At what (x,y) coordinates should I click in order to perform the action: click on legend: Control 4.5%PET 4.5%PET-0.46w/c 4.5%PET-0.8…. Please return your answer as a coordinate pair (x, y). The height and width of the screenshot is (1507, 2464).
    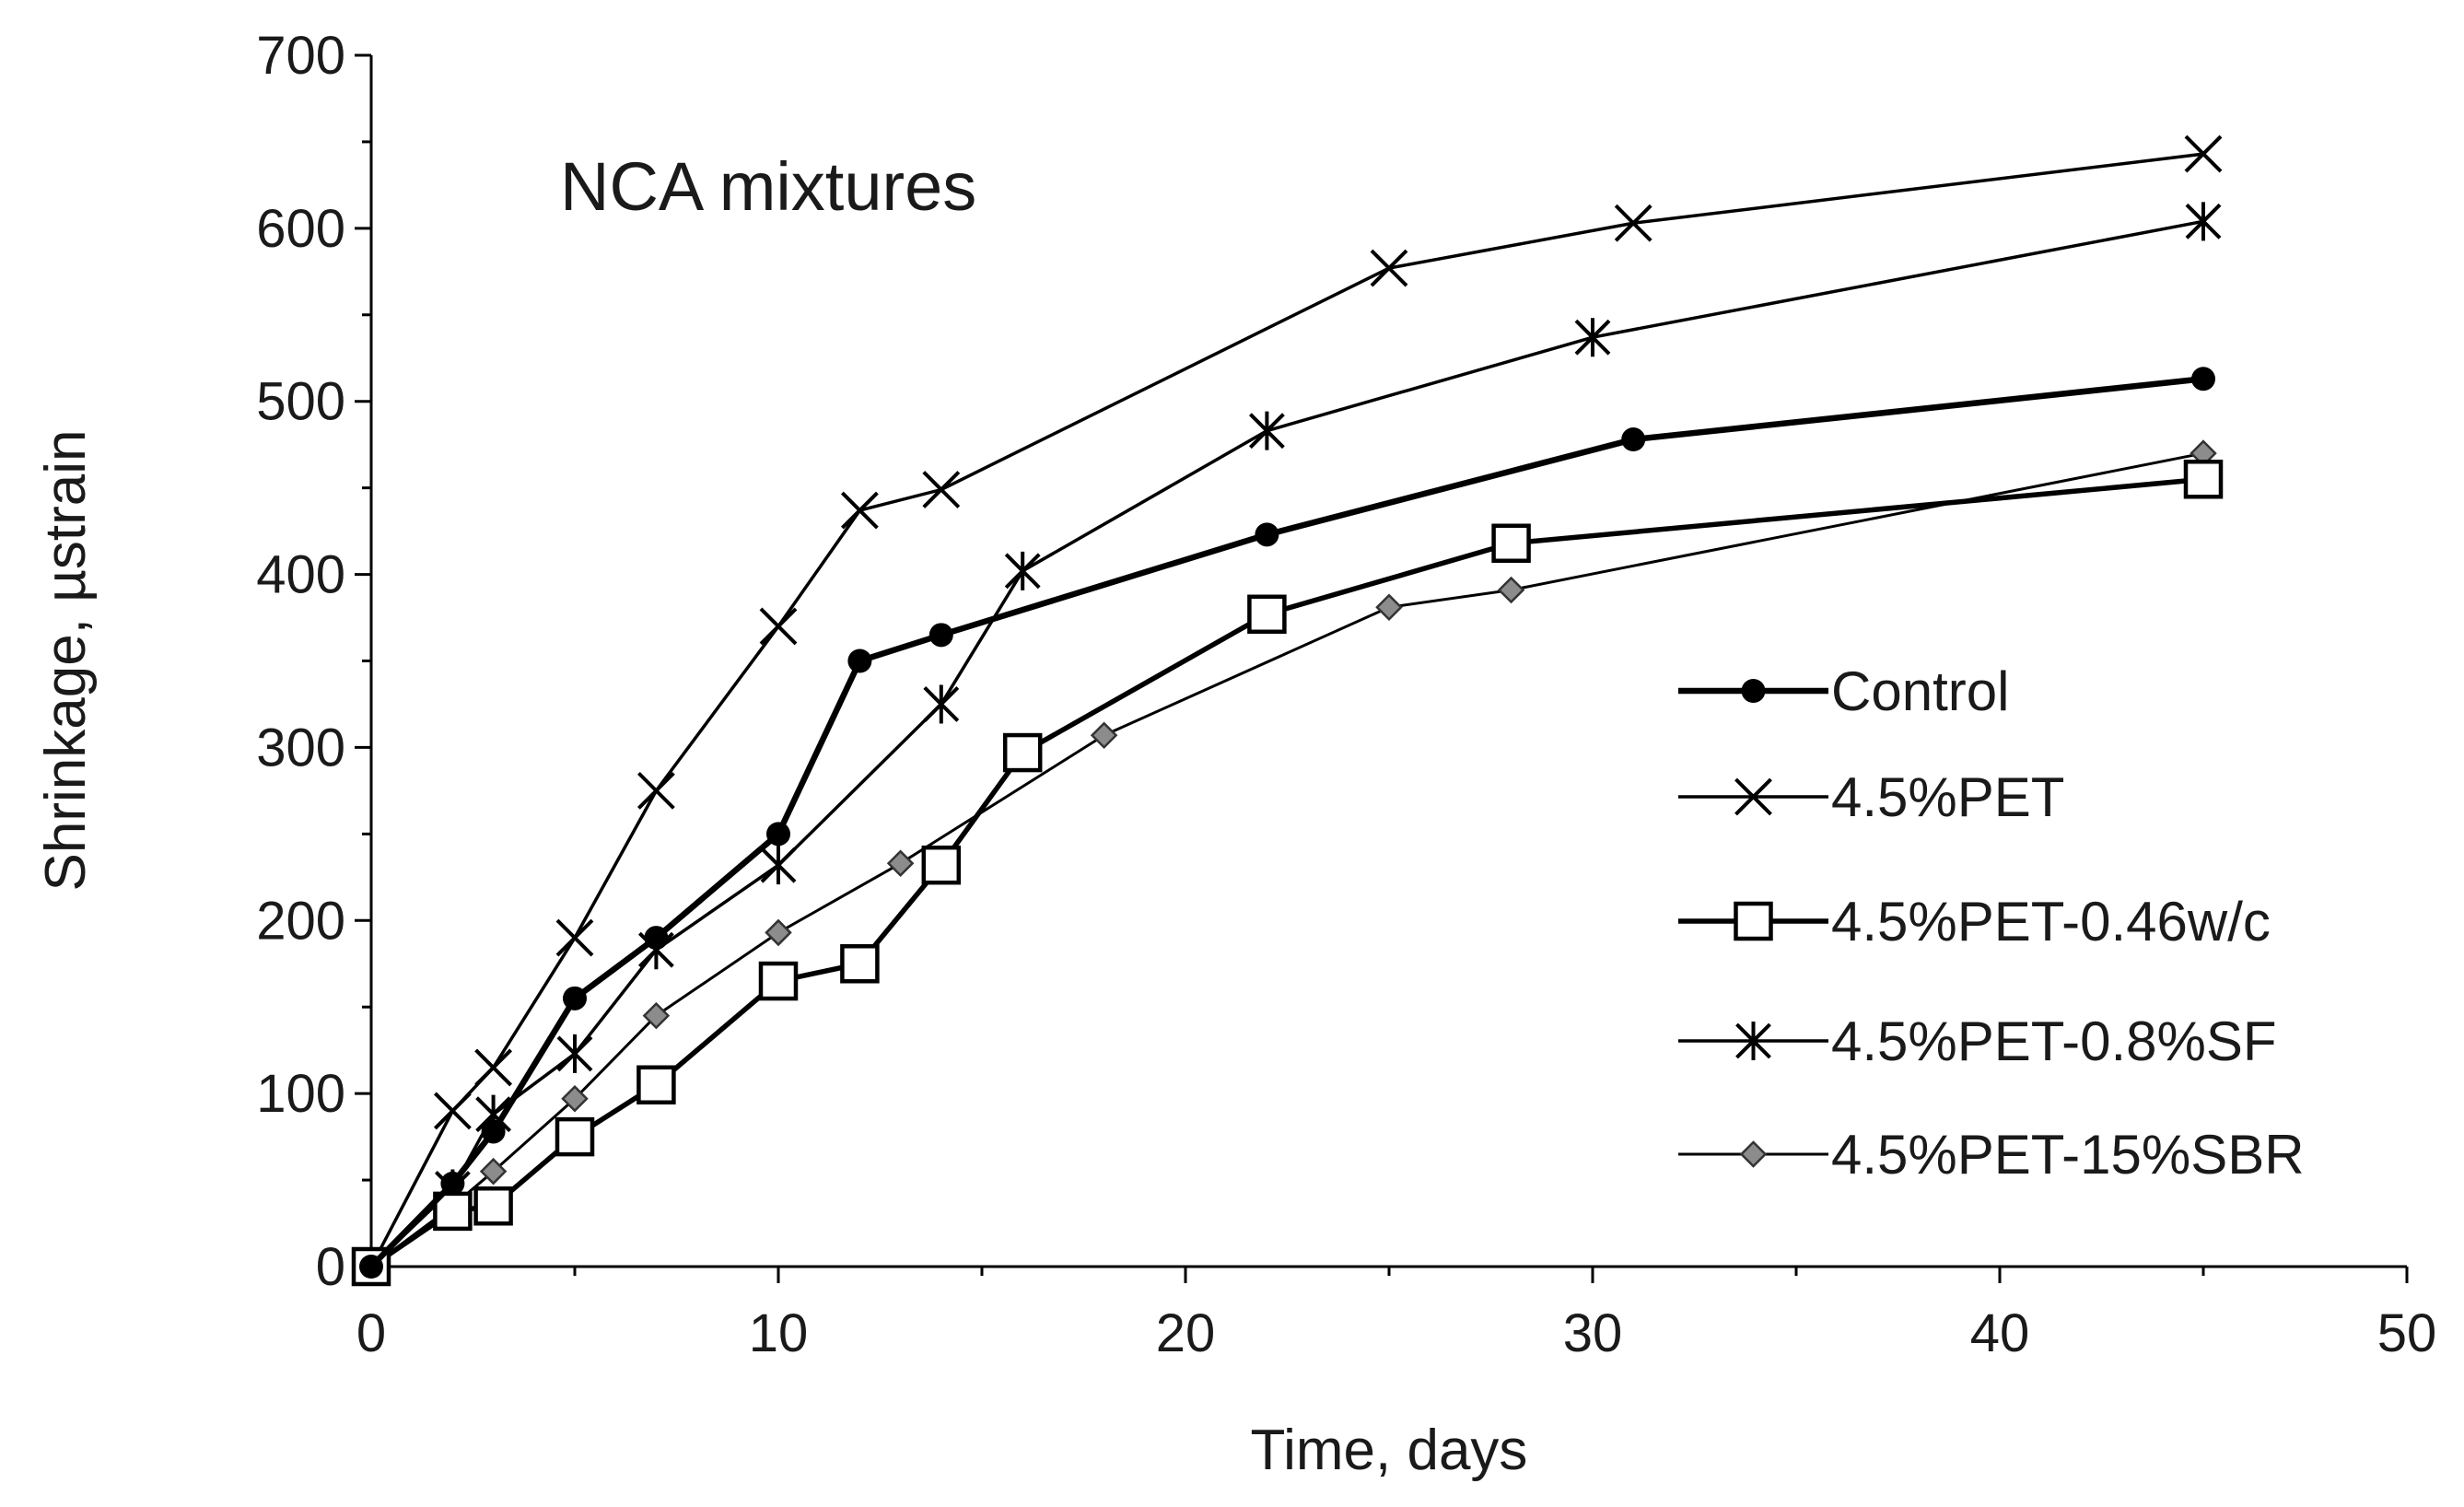
    Looking at the image, I should click on (1991, 923).